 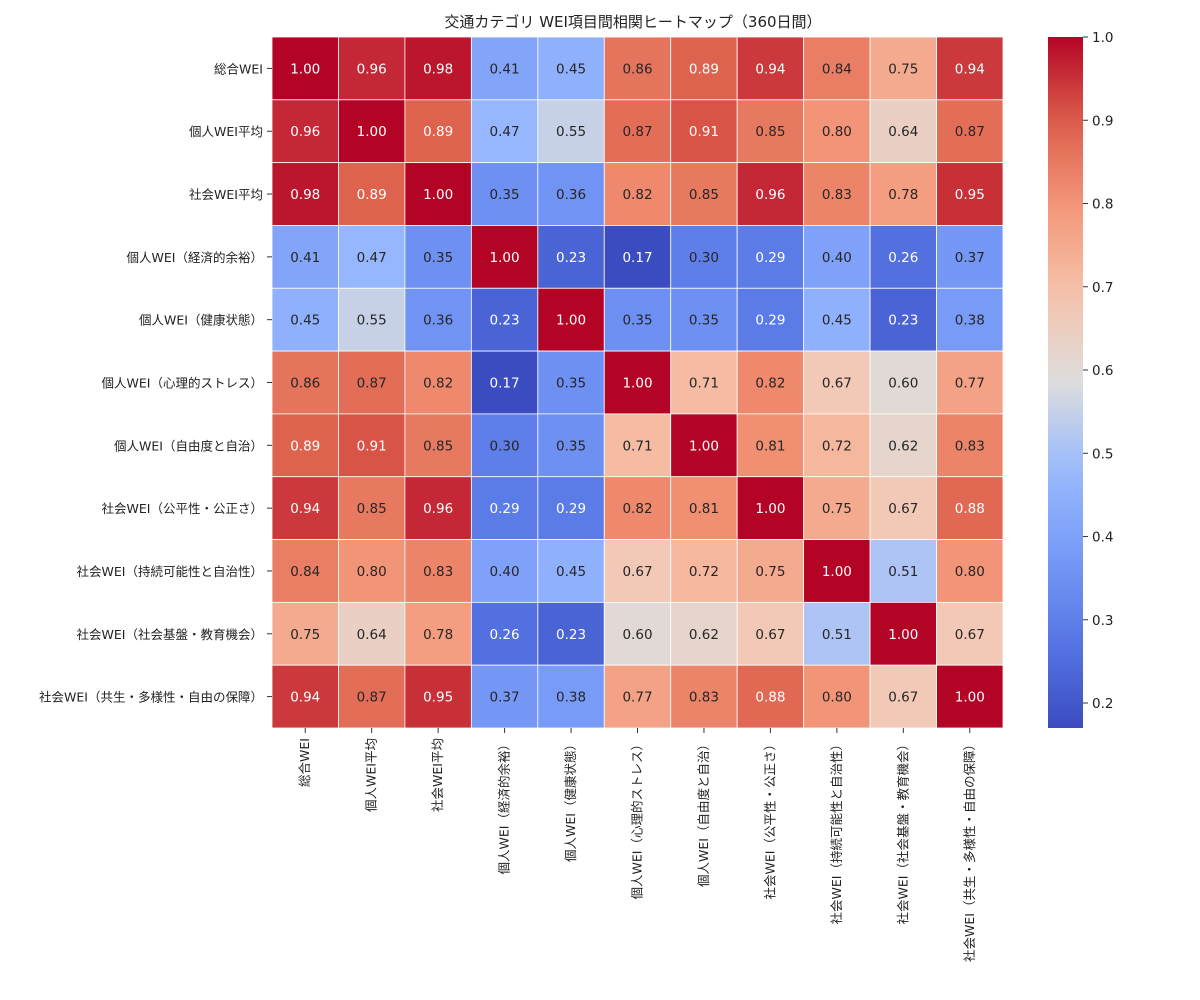 I want to click on cell-value-label: 0.86, so click(x=637, y=69).